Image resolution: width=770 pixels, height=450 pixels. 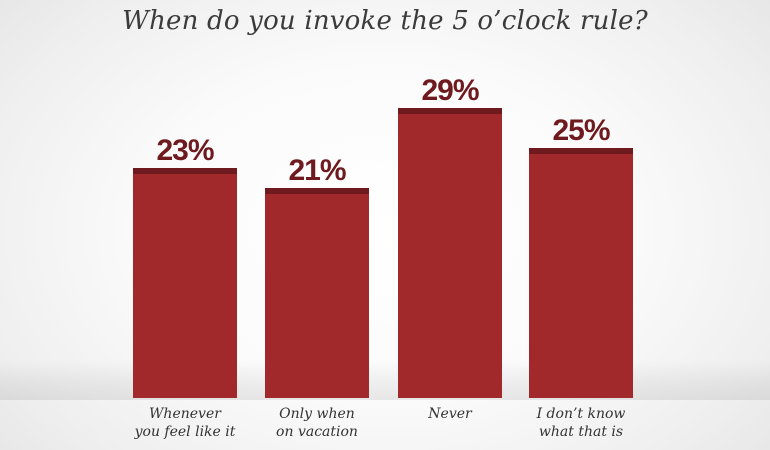 What do you see at coordinates (185, 423) in the screenshot?
I see `category-label-1: Whenever you feel like it` at bounding box center [185, 423].